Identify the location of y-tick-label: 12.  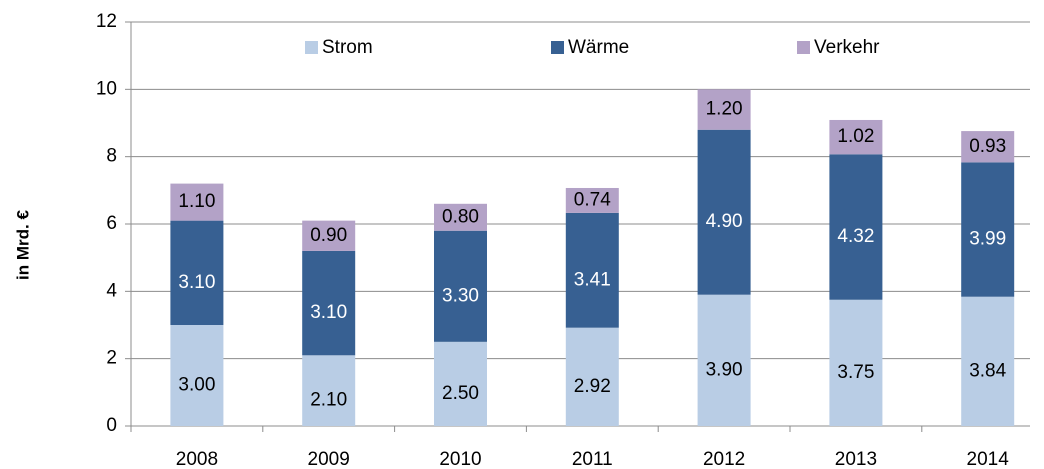
(106, 21).